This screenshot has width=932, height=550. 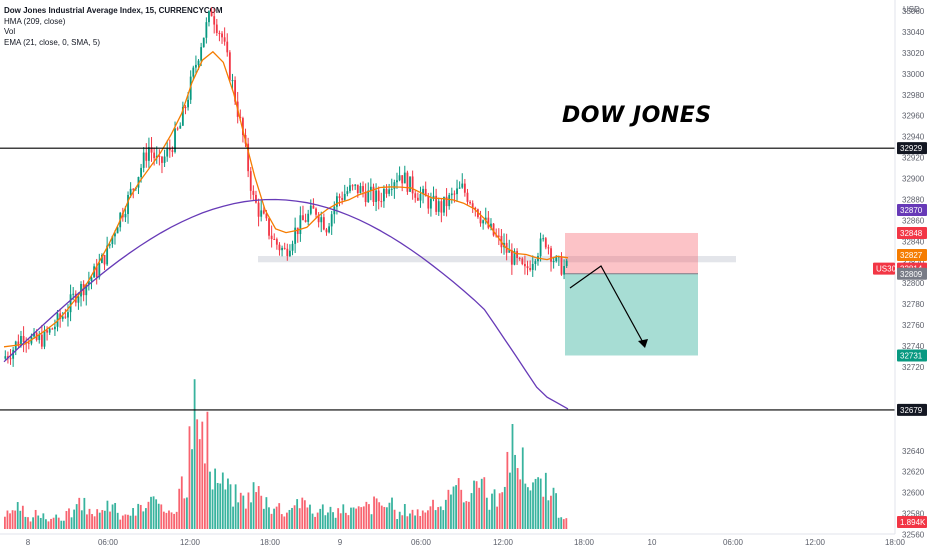 I want to click on price-tick-label: 32640, so click(x=913, y=451).